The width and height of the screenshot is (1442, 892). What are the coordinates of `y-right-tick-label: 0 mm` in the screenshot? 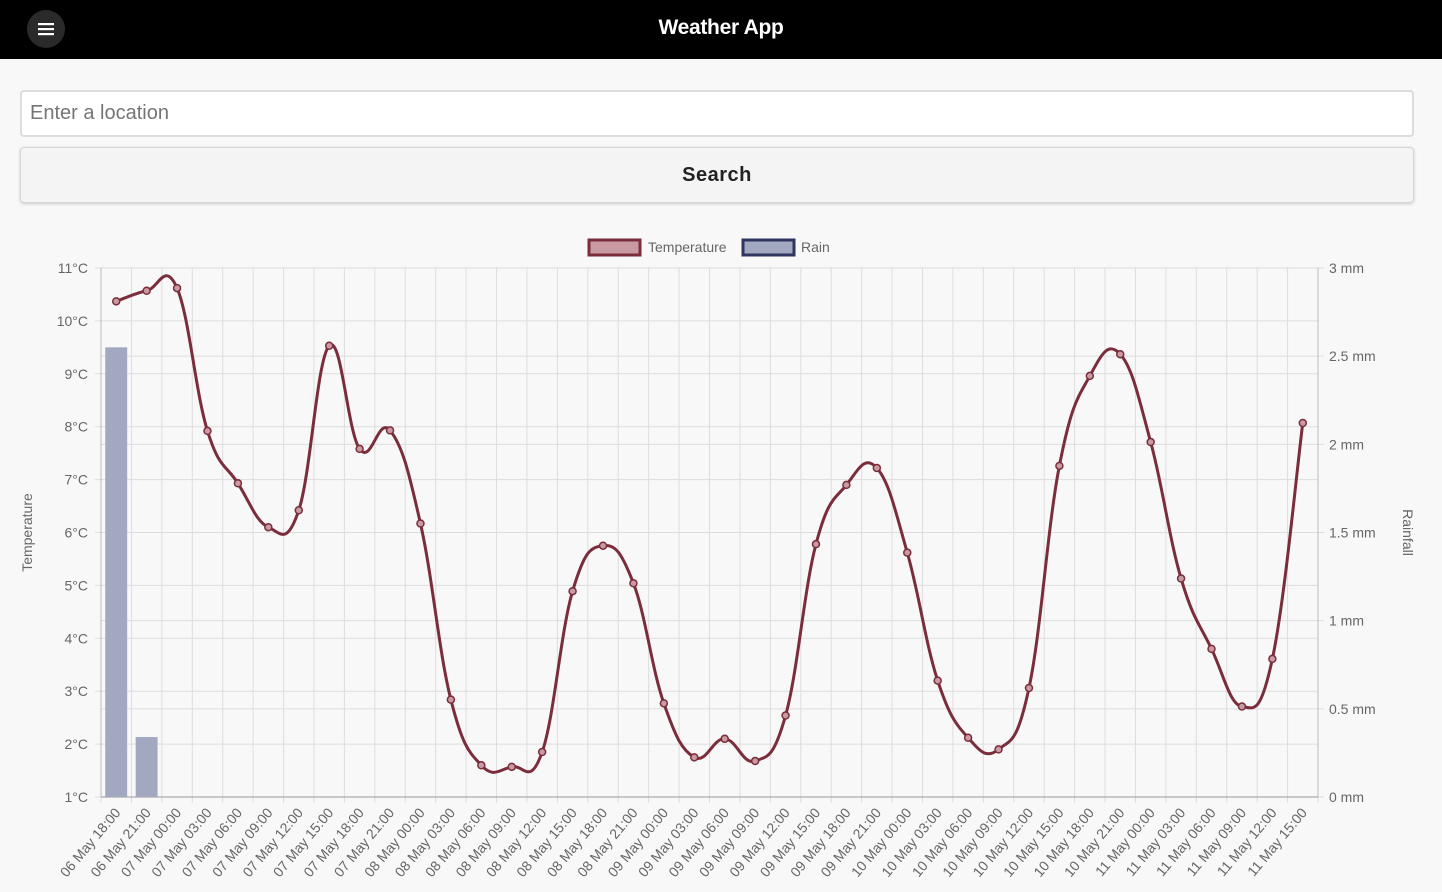 It's located at (1346, 797).